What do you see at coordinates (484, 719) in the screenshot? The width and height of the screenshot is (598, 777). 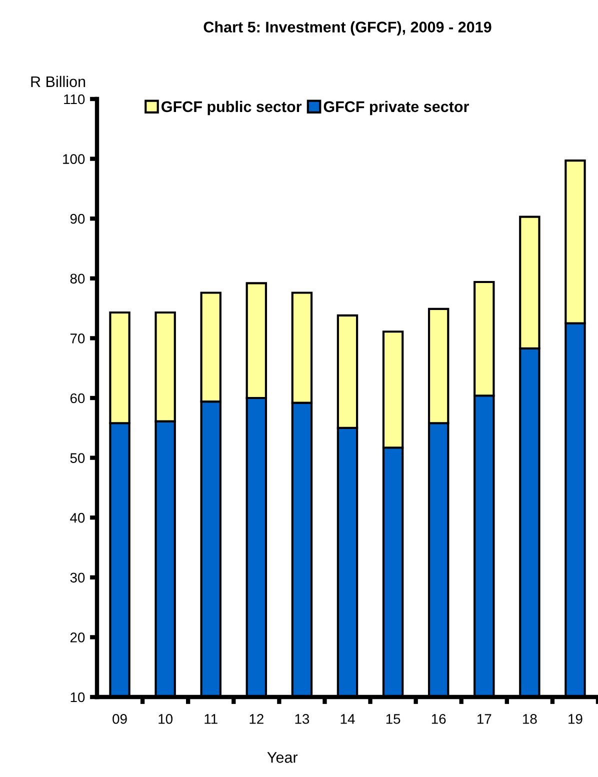 I see `x-tick-label: 17` at bounding box center [484, 719].